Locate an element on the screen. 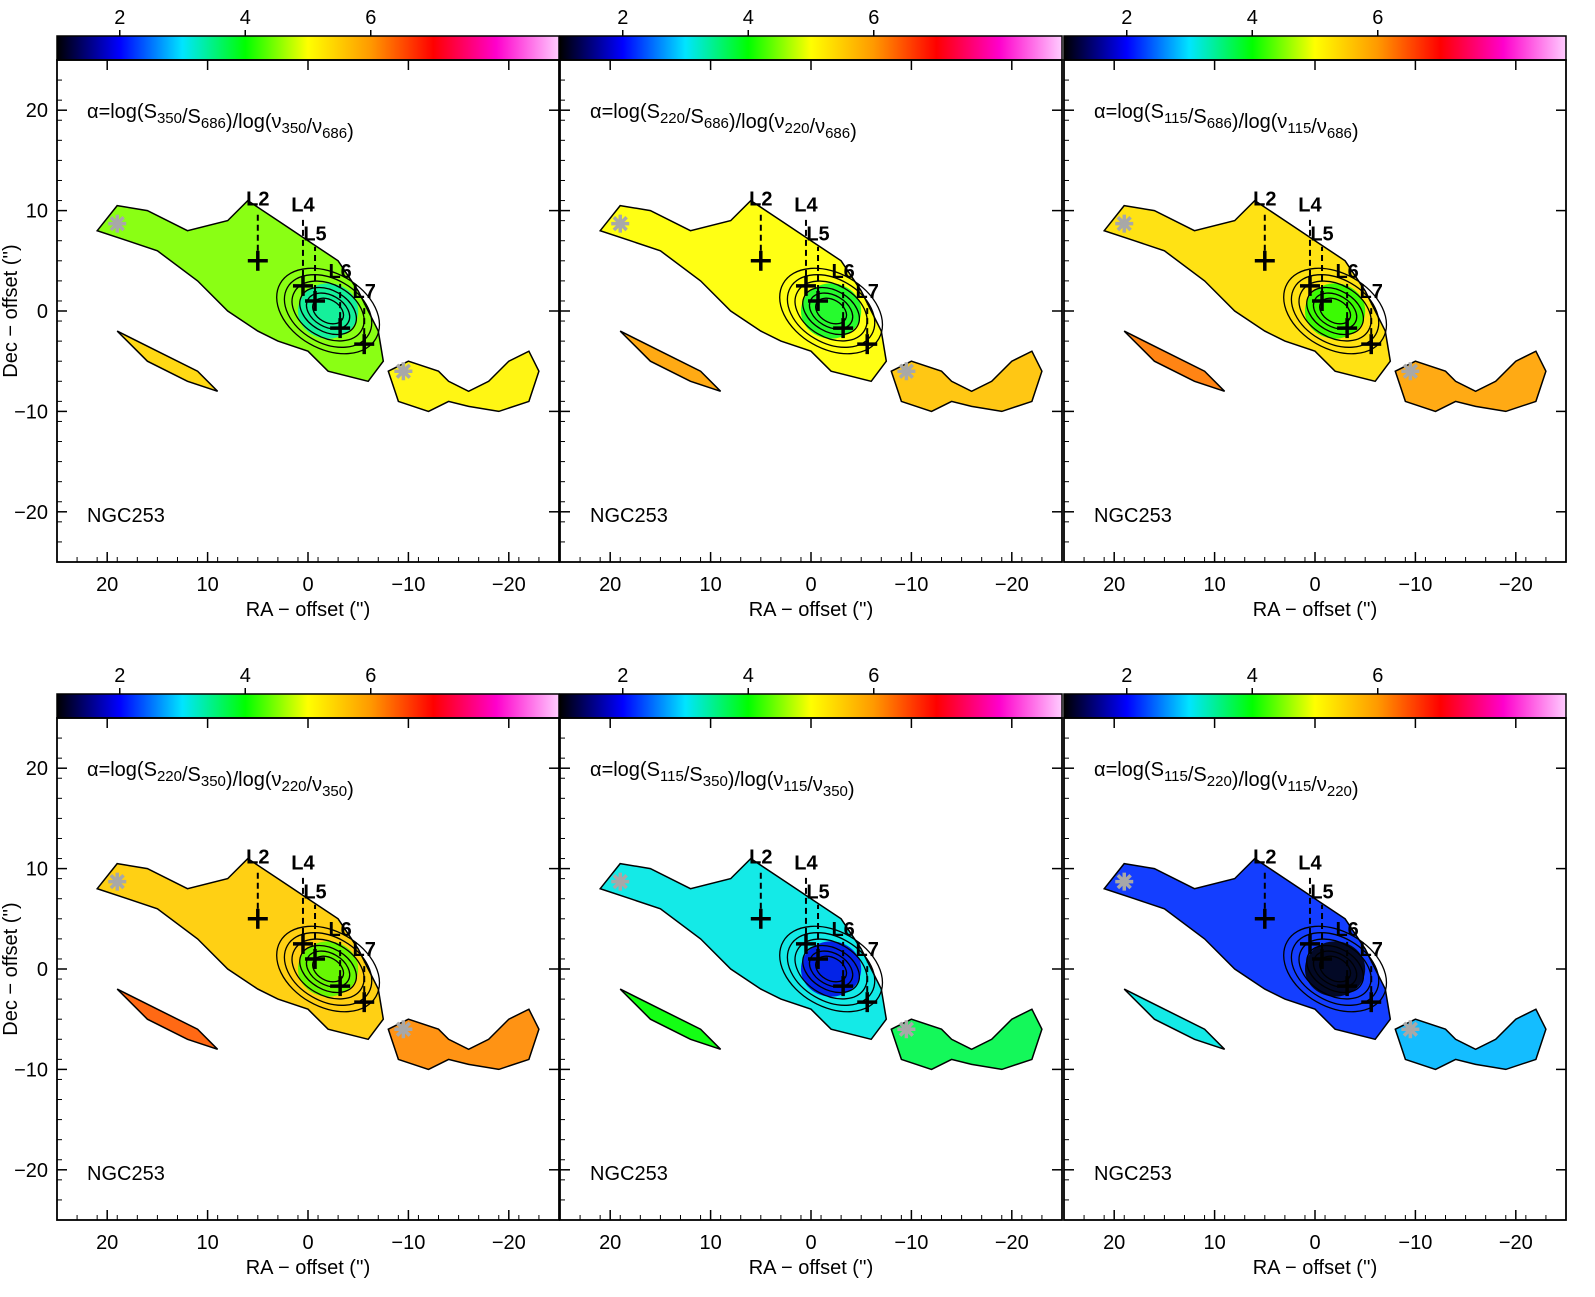  panel-title: α=log(S115/S220)/log(ν115/ν220) is located at coordinates (1226, 780).